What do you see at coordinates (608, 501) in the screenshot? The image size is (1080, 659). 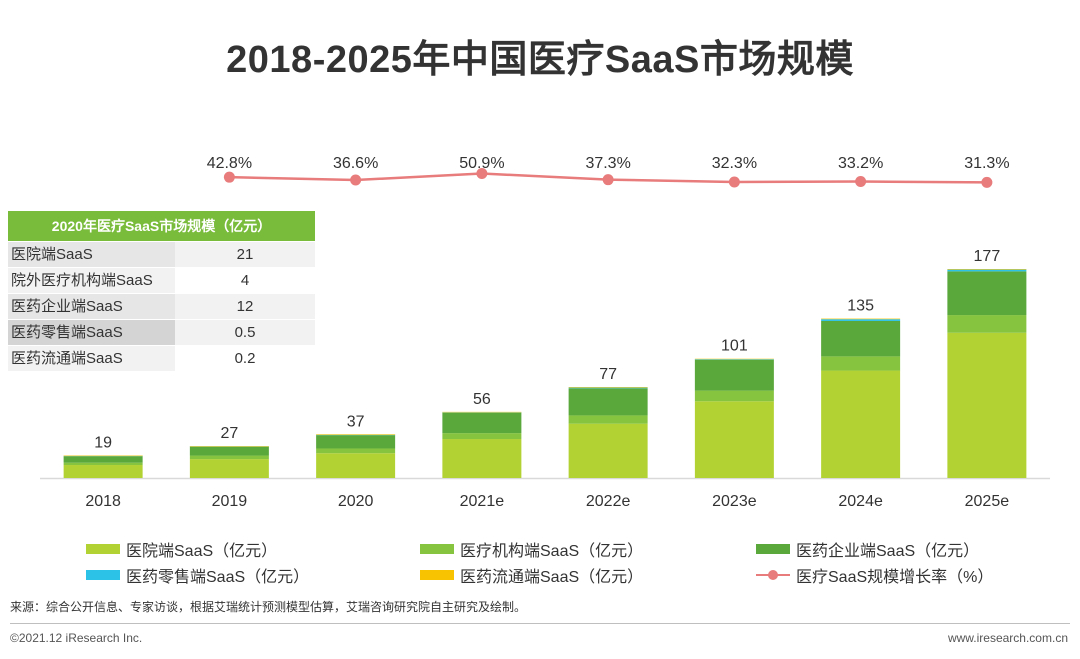 I see `x-tick-label: 2022e` at bounding box center [608, 501].